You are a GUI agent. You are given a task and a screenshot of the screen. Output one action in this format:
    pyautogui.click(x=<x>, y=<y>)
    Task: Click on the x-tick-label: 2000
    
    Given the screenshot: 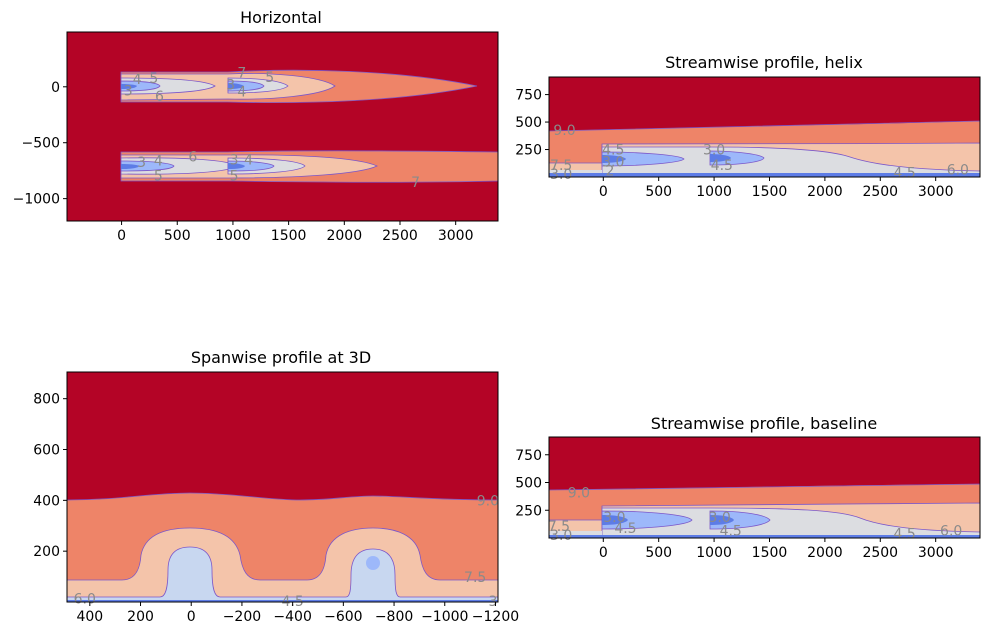 What is the action you would take?
    pyautogui.click(x=344, y=236)
    